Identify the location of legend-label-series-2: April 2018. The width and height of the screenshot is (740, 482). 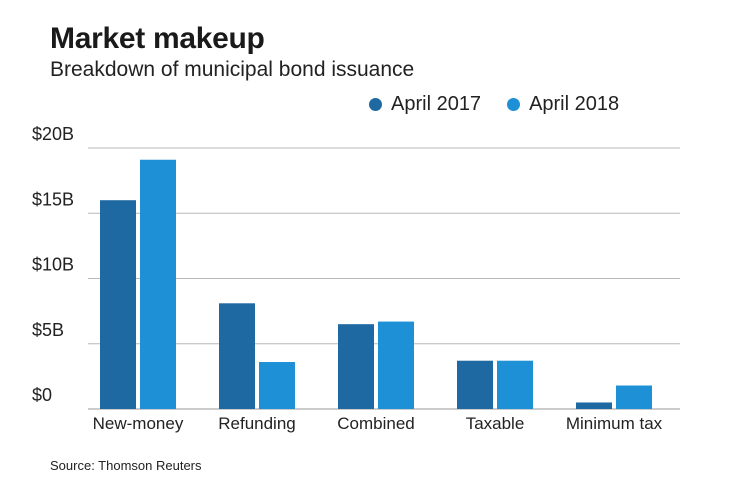
(574, 104).